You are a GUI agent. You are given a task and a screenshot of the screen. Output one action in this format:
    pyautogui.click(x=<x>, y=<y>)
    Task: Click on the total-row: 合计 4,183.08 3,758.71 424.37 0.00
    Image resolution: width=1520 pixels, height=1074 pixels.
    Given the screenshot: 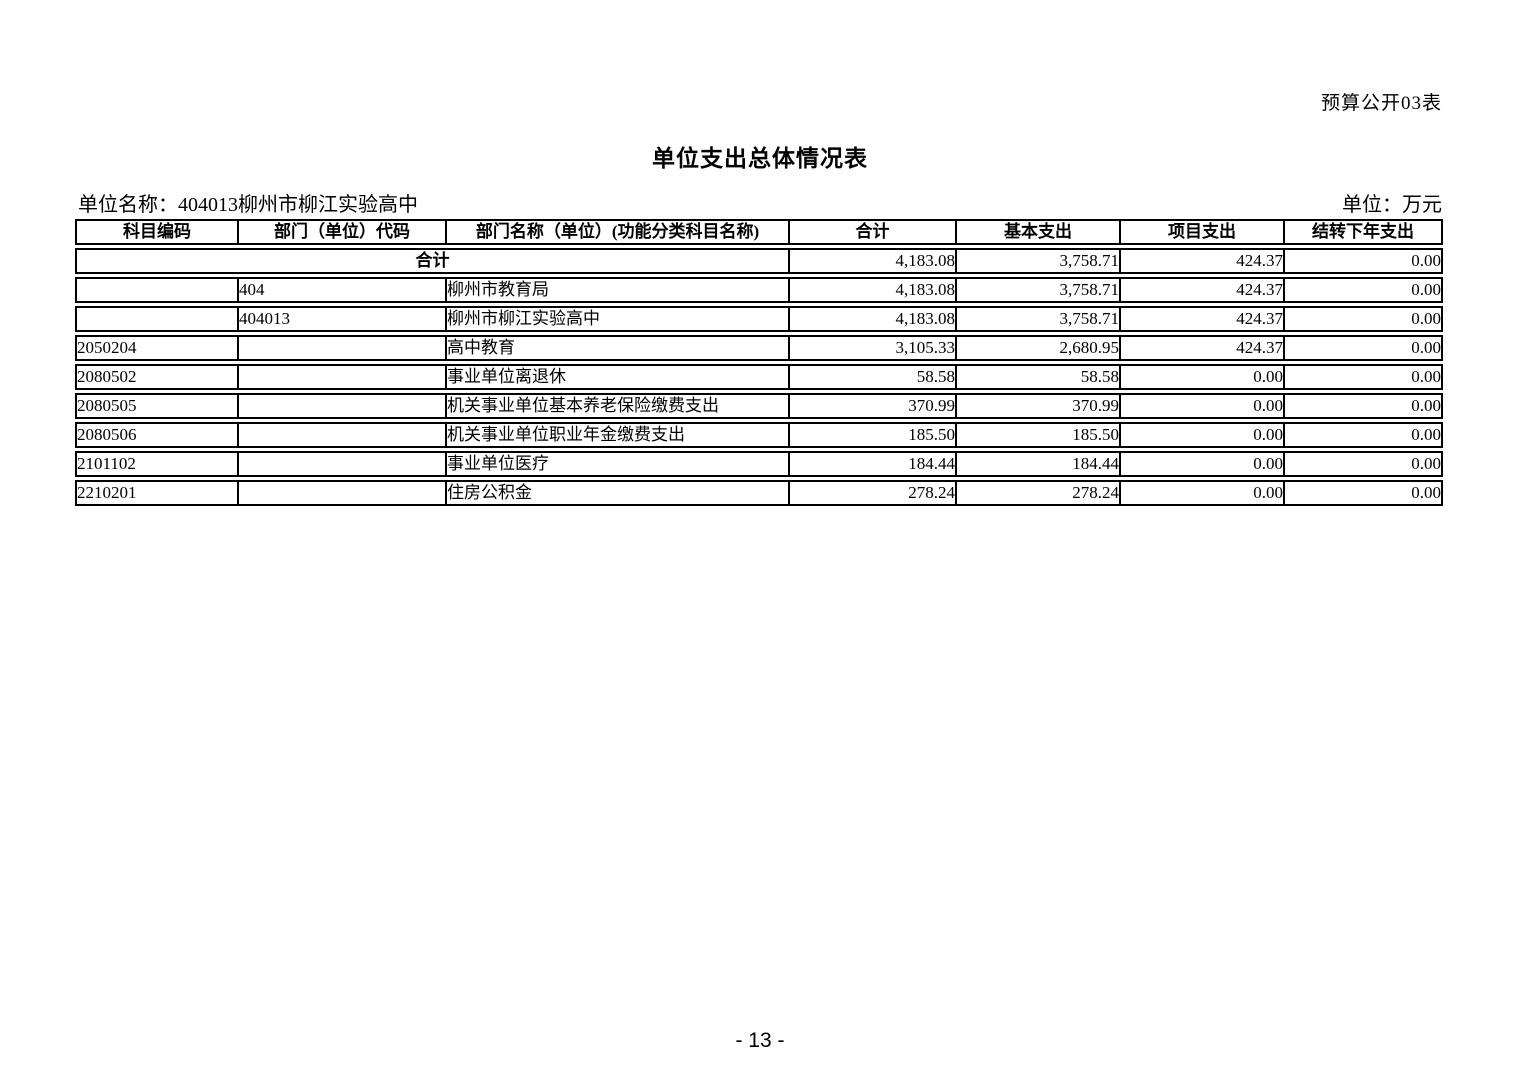 What is the action you would take?
    pyautogui.click(x=759, y=261)
    